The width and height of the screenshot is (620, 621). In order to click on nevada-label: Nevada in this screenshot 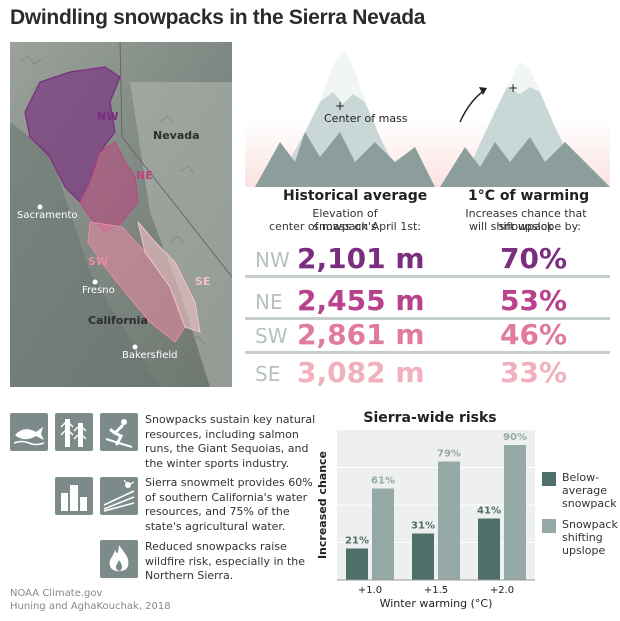, I will do `click(176, 135)`.